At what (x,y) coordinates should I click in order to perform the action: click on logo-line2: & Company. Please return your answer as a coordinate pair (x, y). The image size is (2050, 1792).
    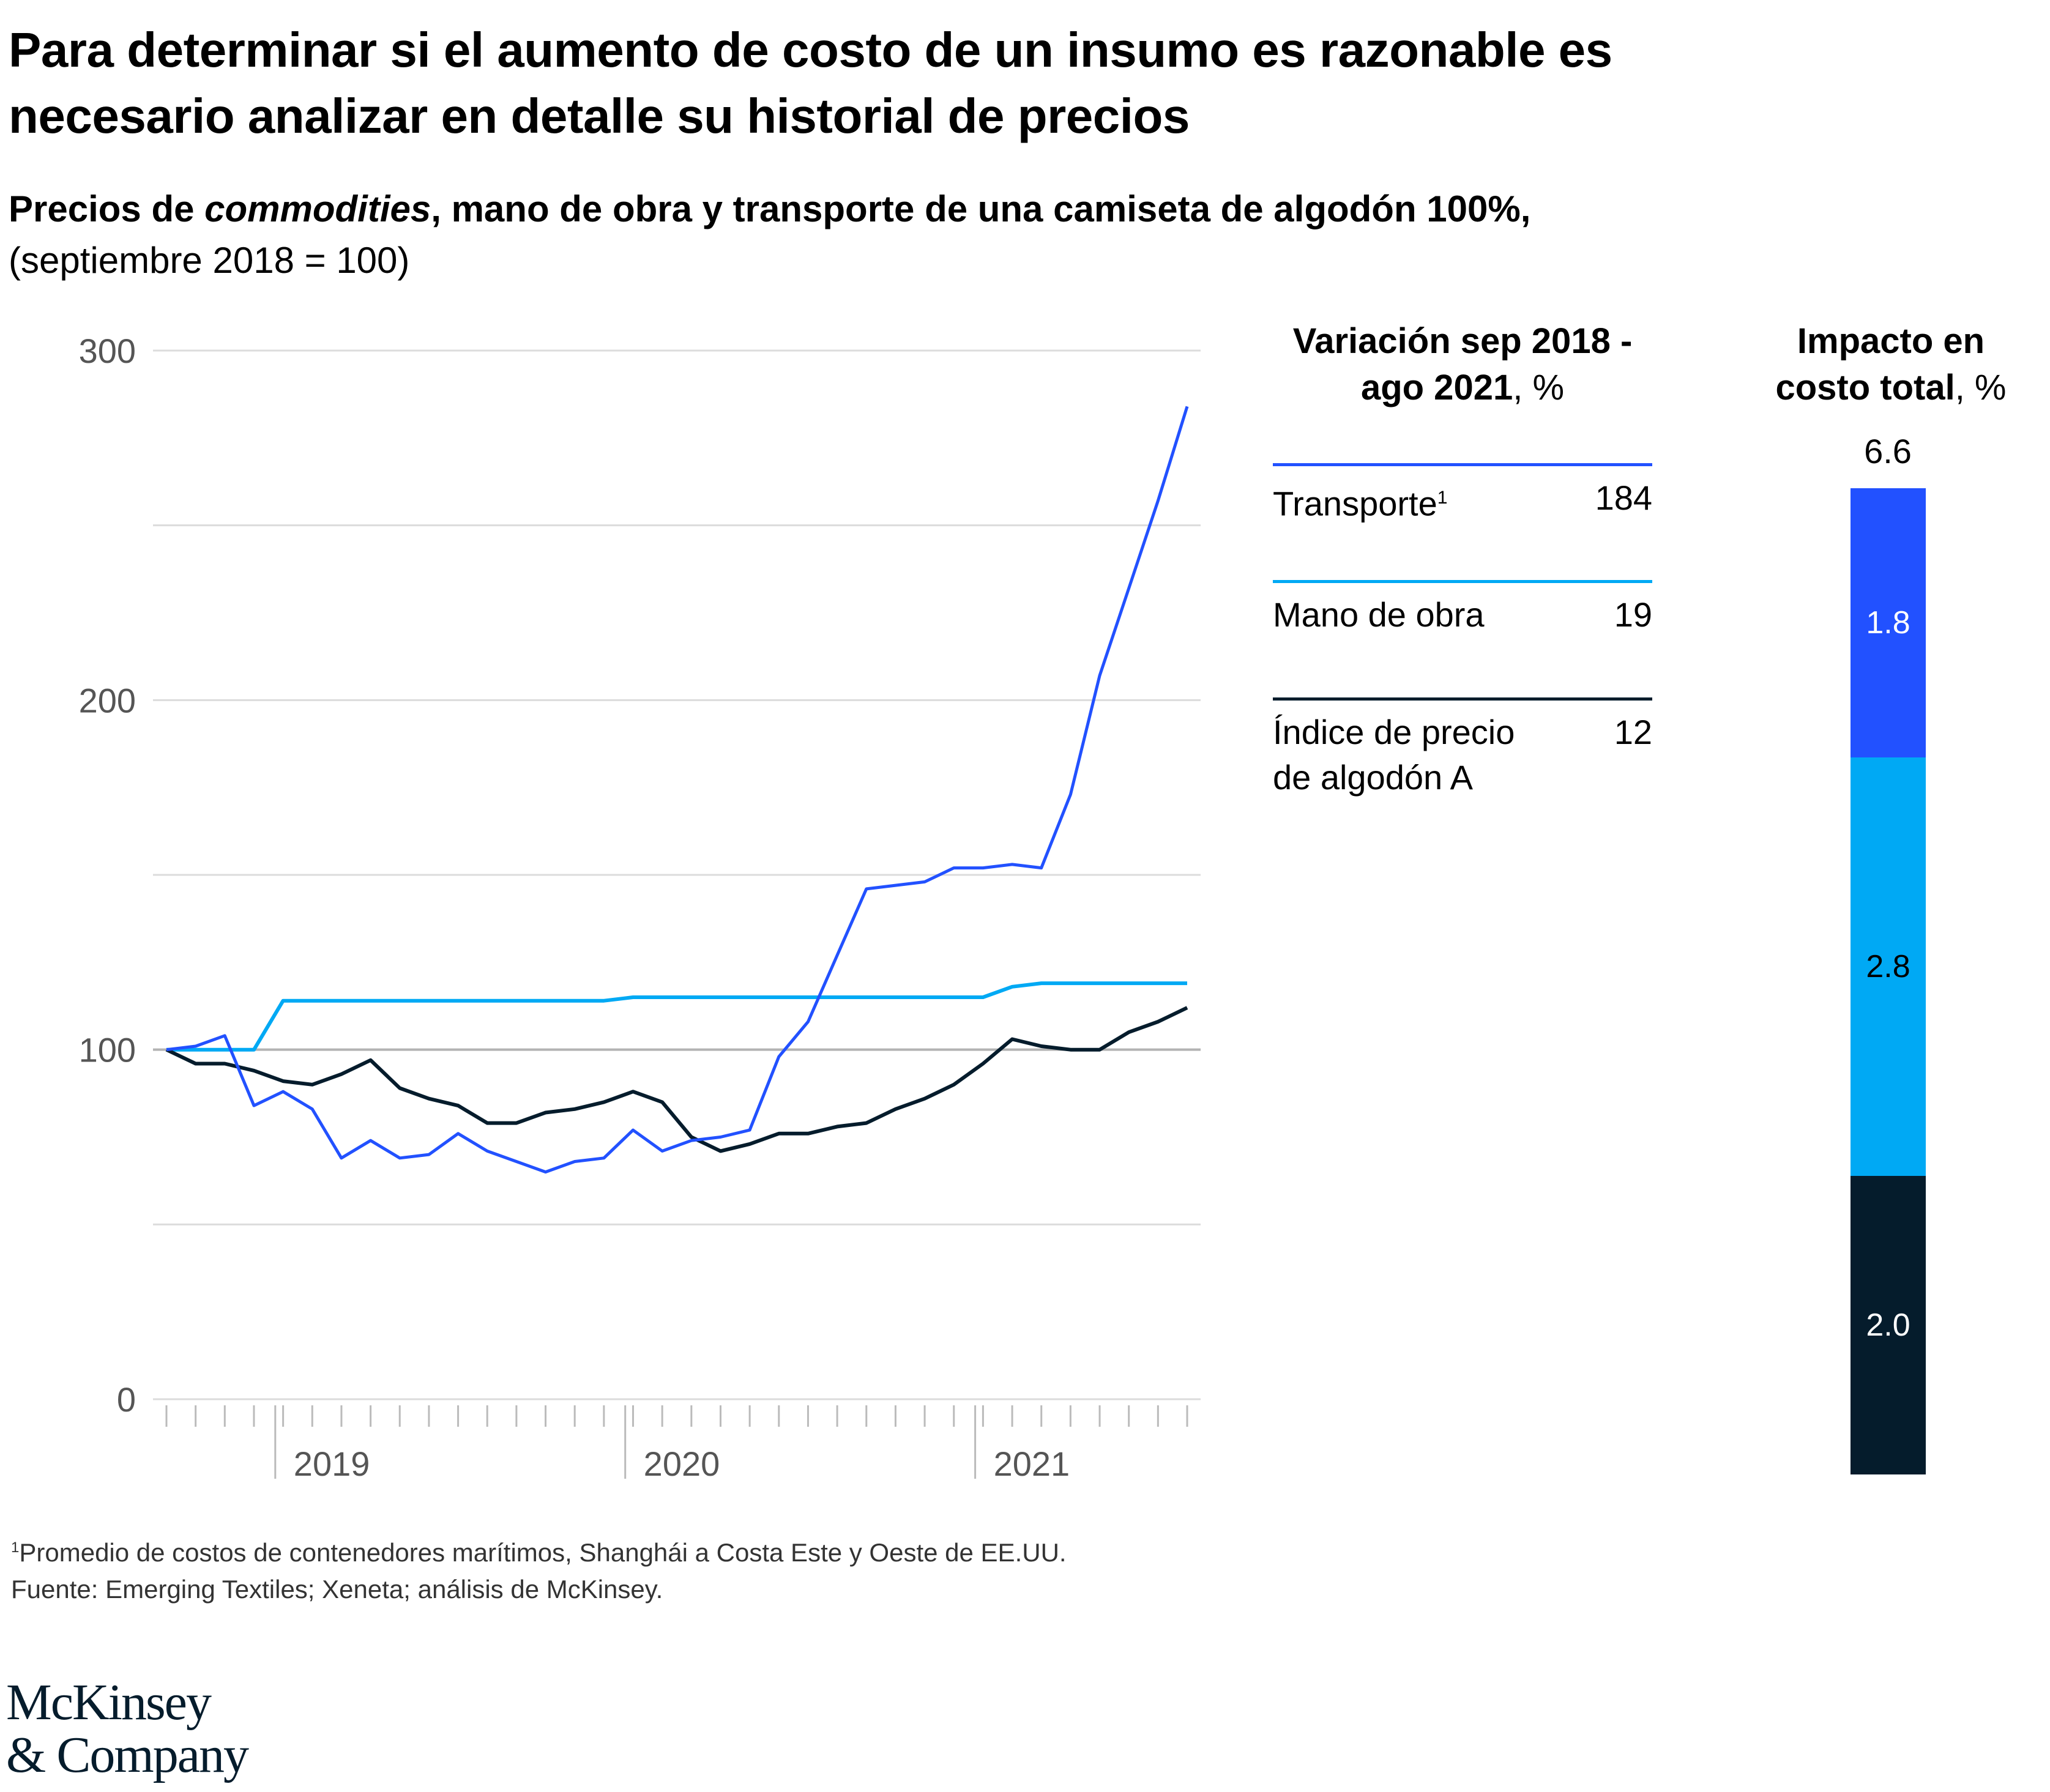
    Looking at the image, I should click on (127, 1755).